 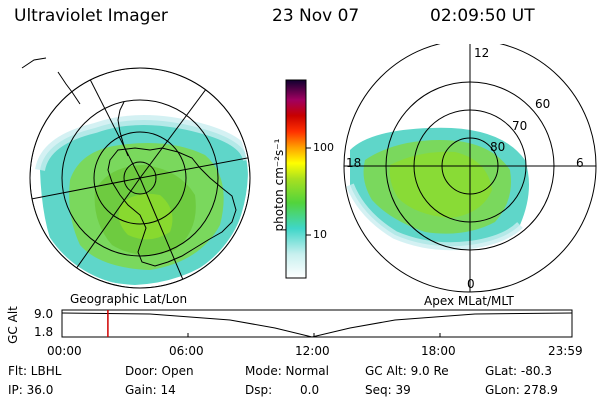 What do you see at coordinates (312, 351) in the screenshot?
I see `time-tick-1200: 12:00` at bounding box center [312, 351].